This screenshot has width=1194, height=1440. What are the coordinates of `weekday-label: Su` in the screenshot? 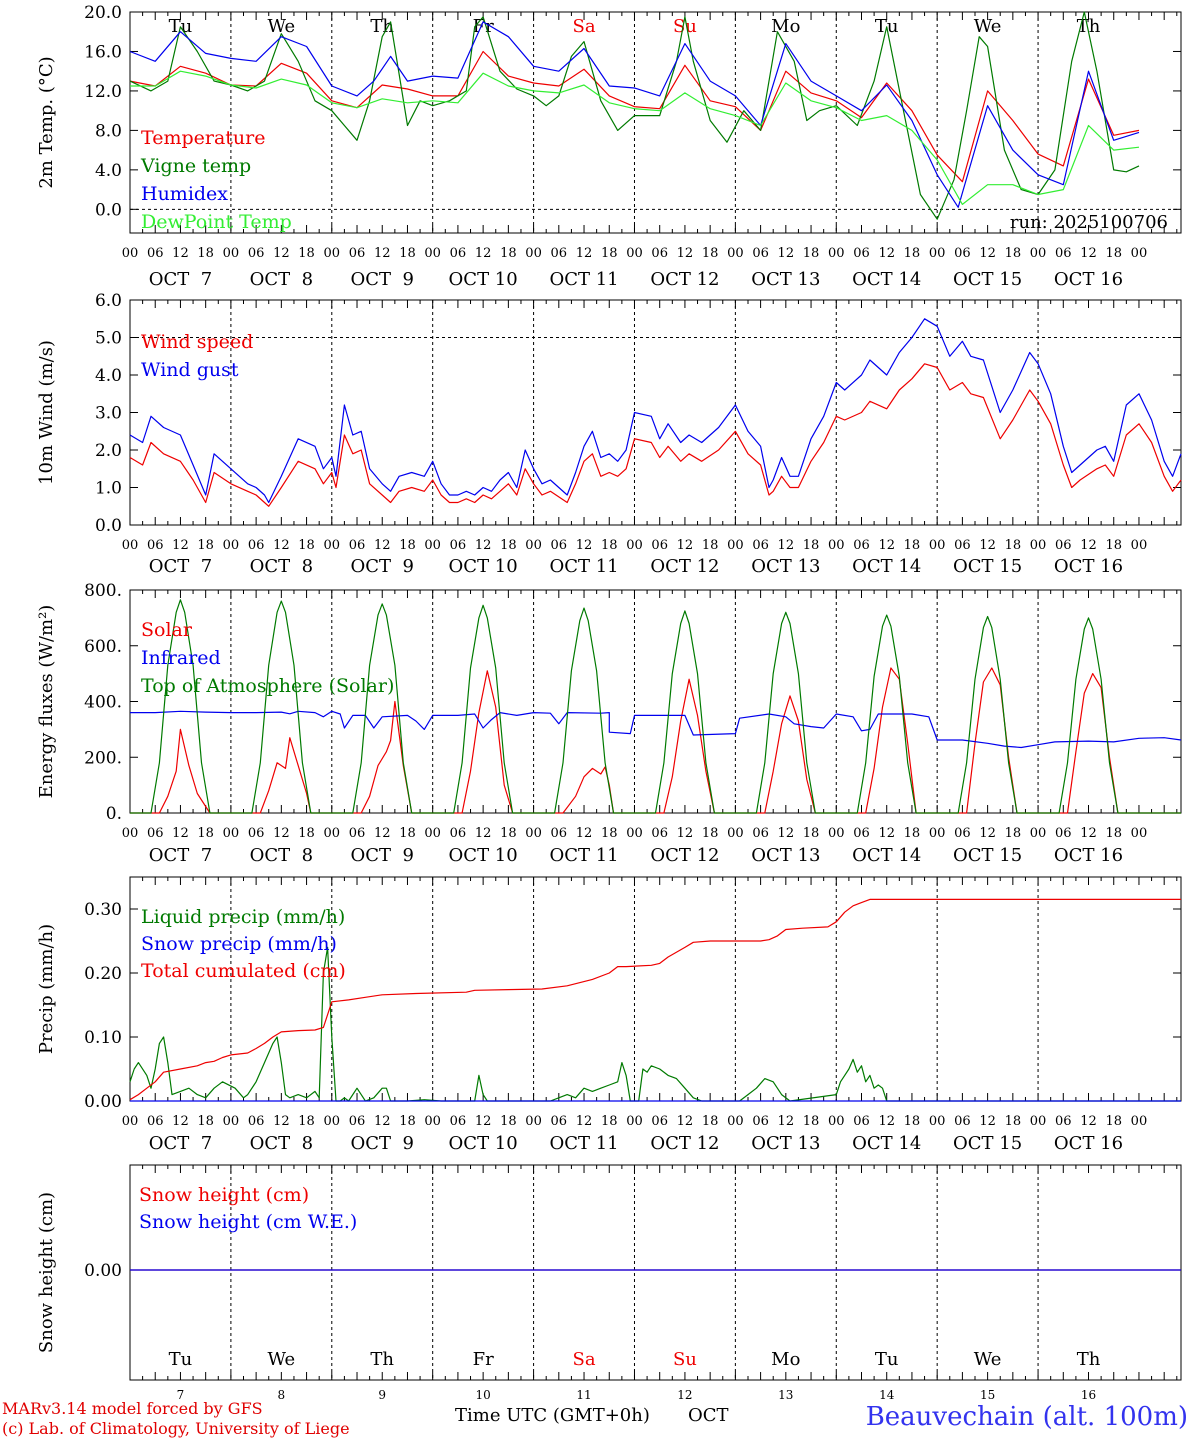 It's located at (685, 1359).